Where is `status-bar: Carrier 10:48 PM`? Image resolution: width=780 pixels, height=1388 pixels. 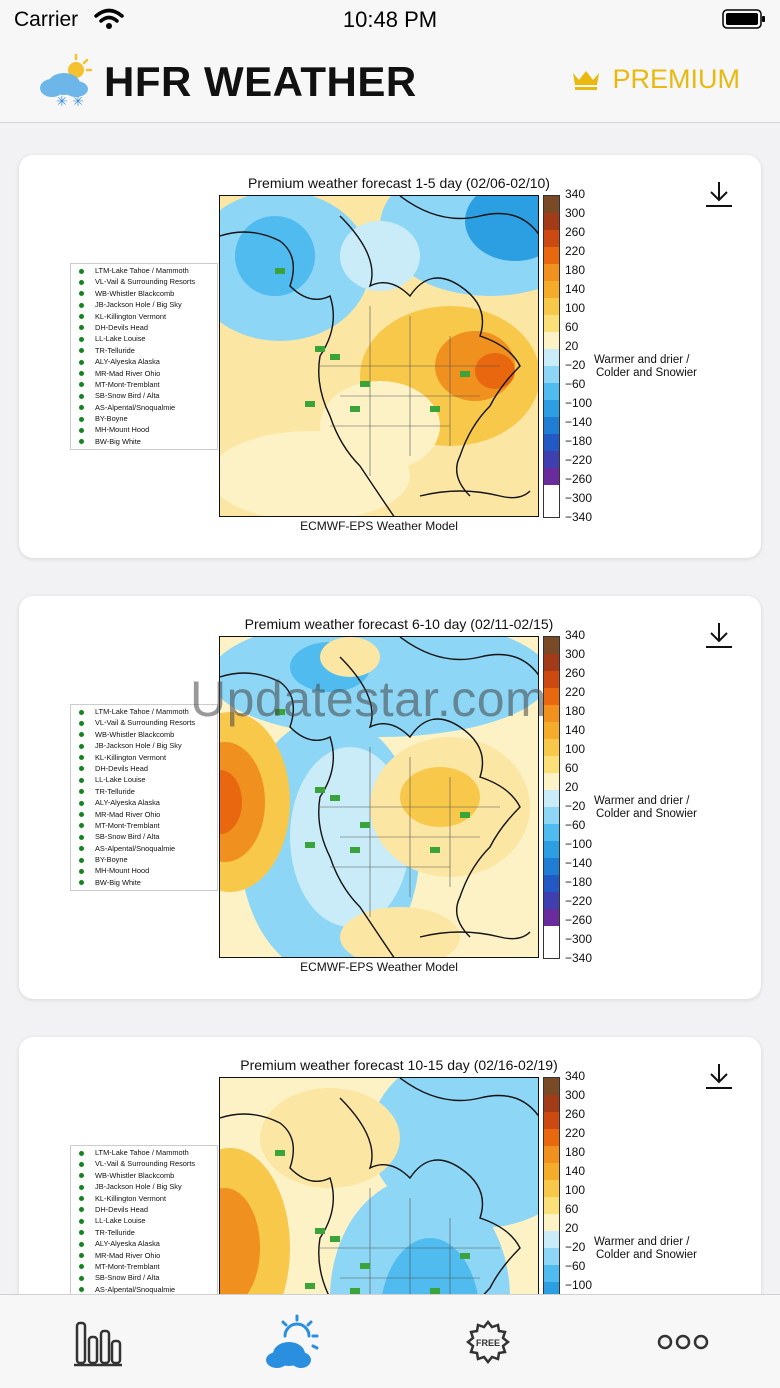
status-bar: Carrier 10:48 PM is located at coordinates (390, 20).